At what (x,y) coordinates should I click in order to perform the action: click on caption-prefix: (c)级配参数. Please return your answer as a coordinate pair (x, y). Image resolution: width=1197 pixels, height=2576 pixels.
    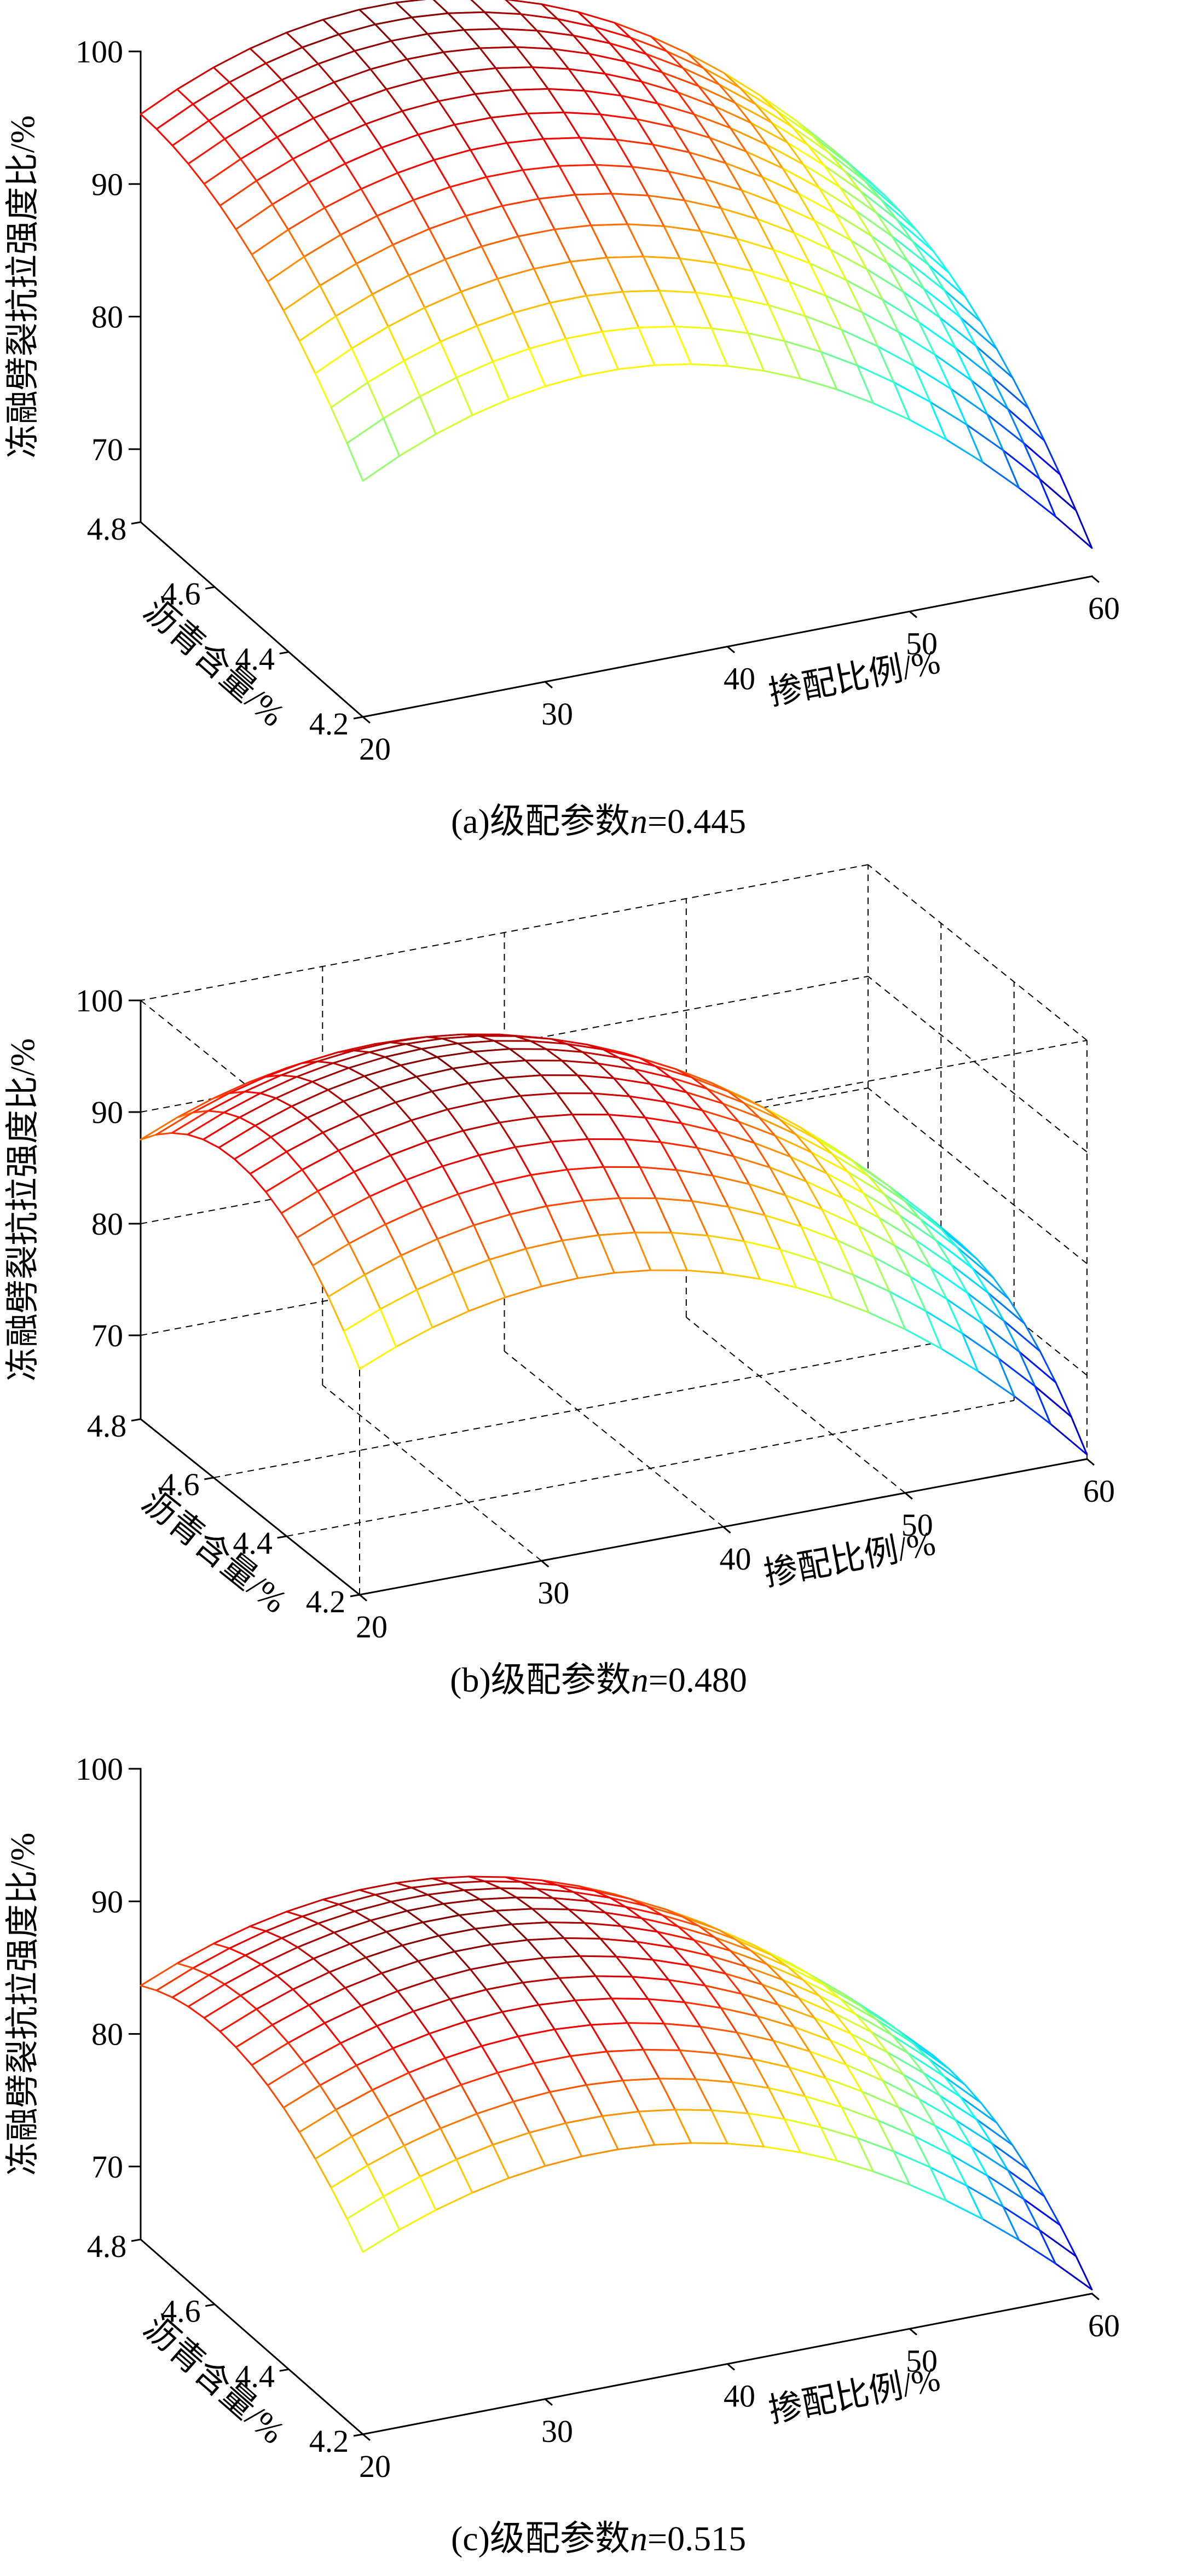
    Looking at the image, I should click on (540, 2538).